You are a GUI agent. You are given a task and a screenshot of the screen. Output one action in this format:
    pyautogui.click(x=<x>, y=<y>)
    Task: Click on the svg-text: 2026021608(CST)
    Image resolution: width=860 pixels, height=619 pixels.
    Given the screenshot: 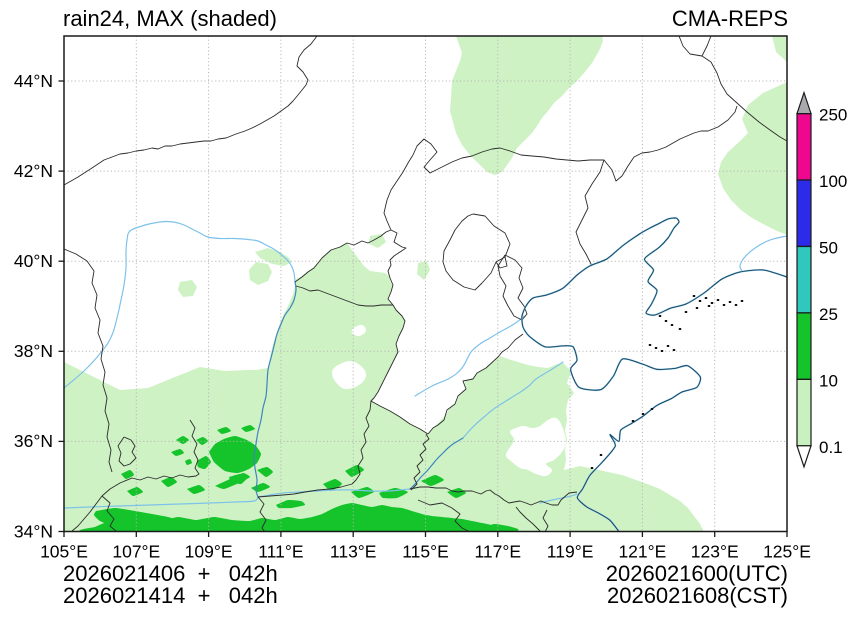 What is the action you would take?
    pyautogui.click(x=697, y=595)
    